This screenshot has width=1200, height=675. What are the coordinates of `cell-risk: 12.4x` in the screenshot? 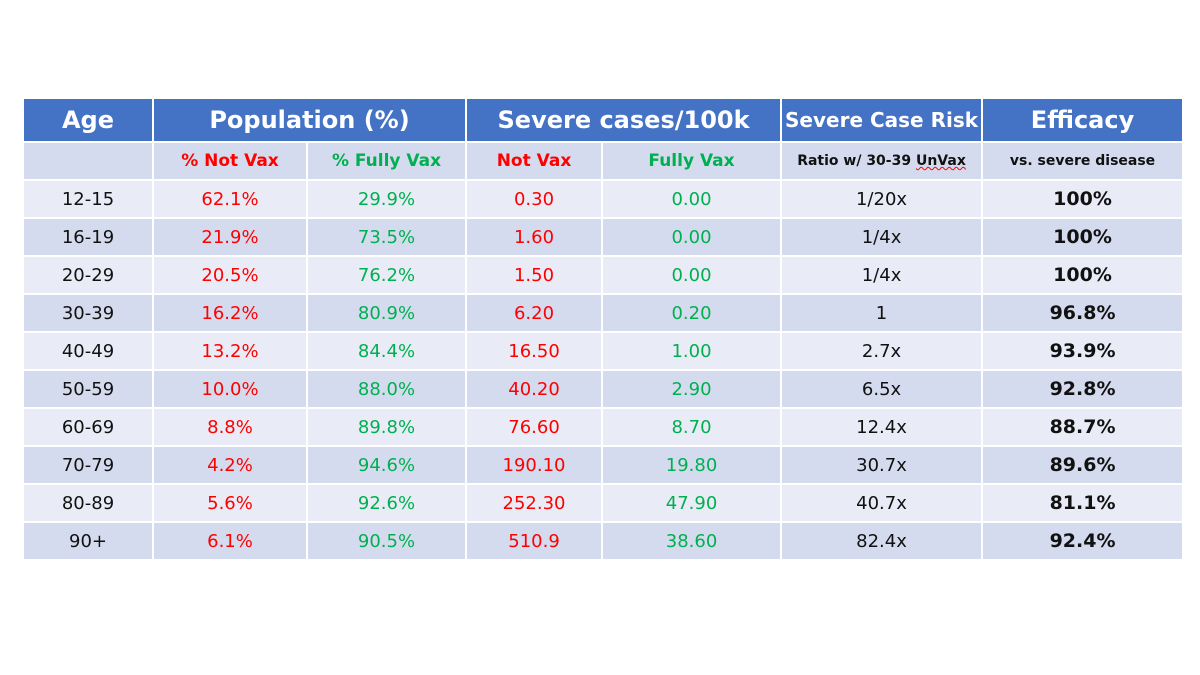 It's located at (882, 427).